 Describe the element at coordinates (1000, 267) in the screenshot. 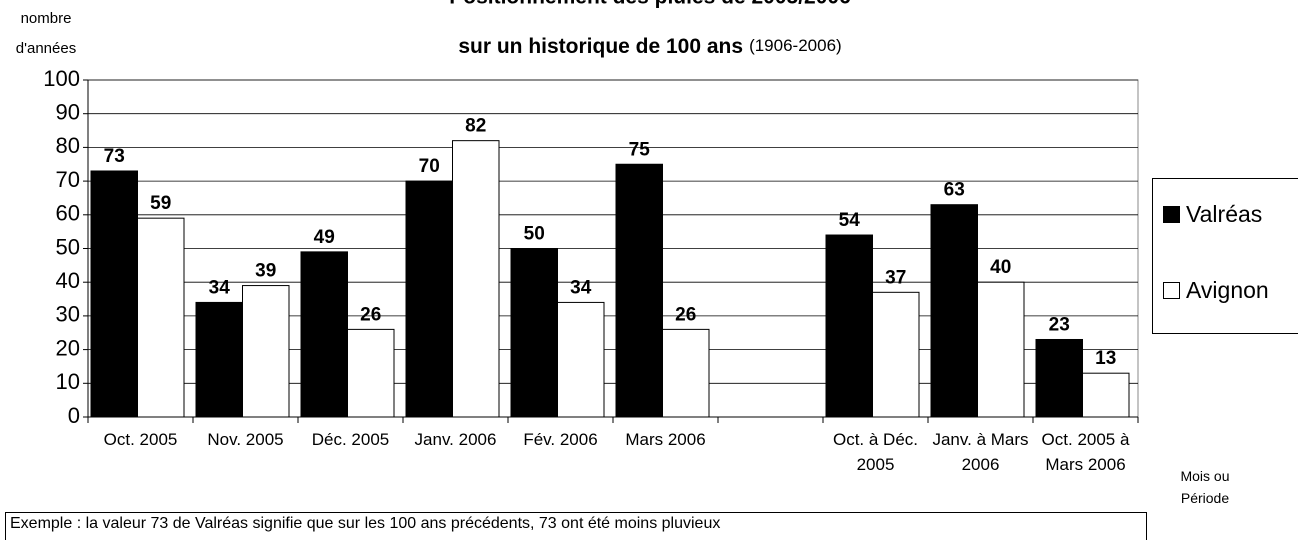

I see `data-label: 40` at that location.